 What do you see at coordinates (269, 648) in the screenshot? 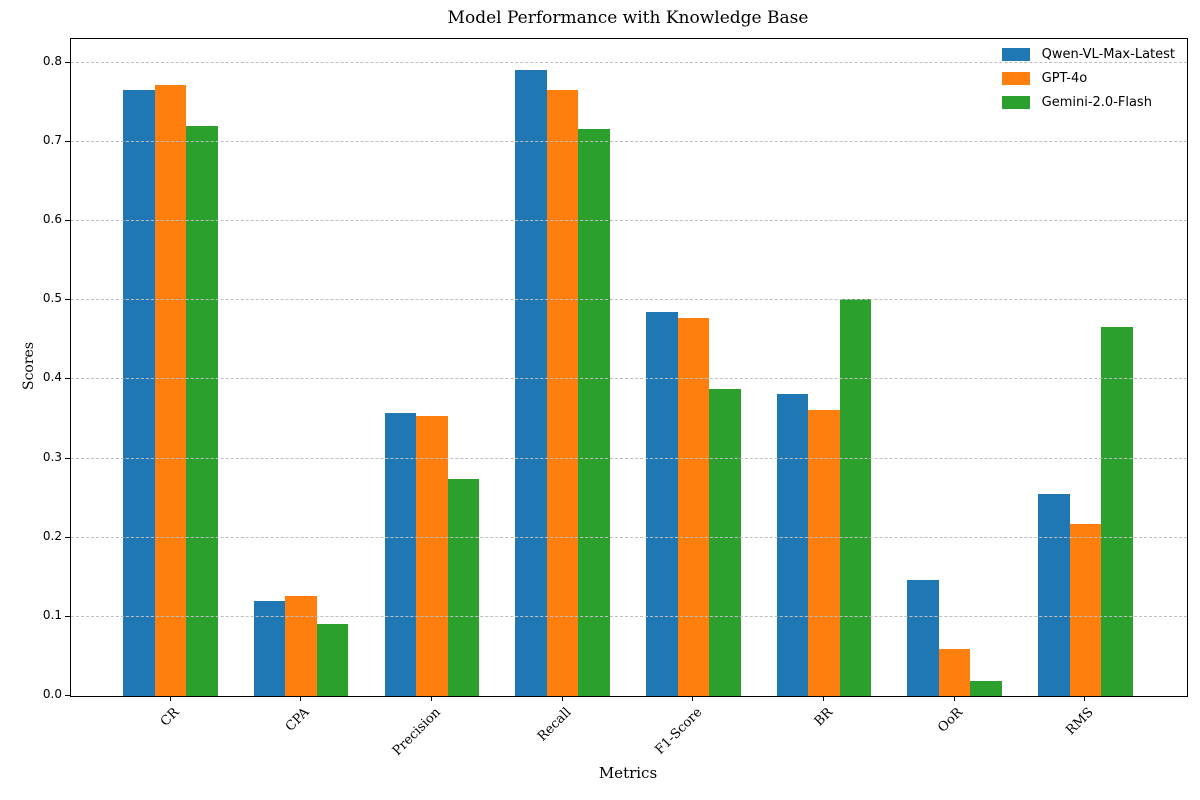
I see `bar-cpa-qwen-vl-max-latest` at bounding box center [269, 648].